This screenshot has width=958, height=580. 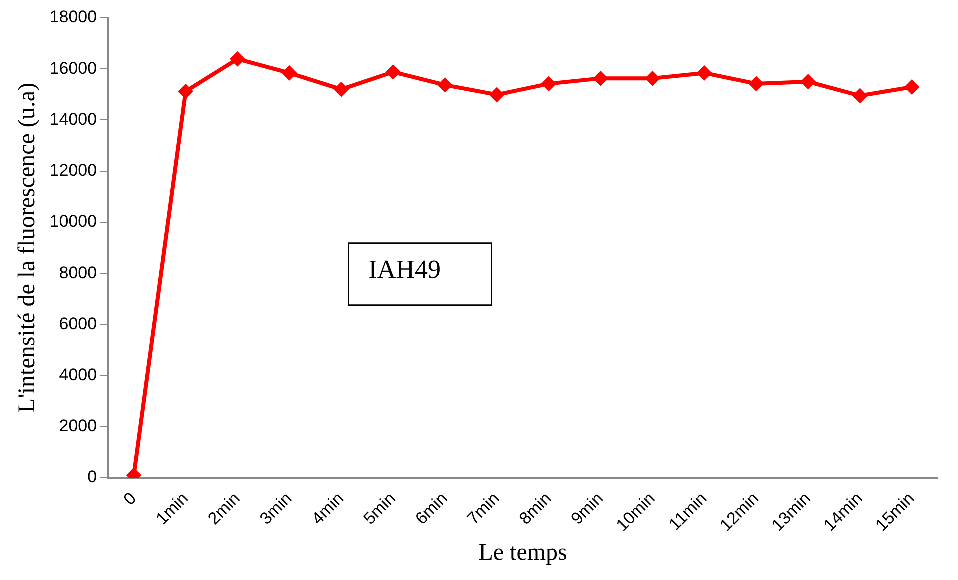 I want to click on y-tick-label: 0, so click(x=93, y=477).